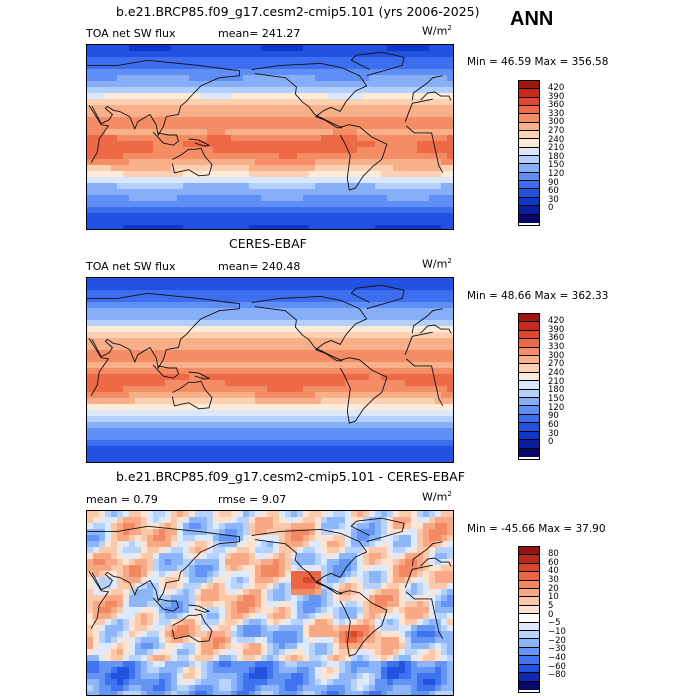  What do you see at coordinates (529, 218) in the screenshot?
I see `colorbar-swatch` at bounding box center [529, 218].